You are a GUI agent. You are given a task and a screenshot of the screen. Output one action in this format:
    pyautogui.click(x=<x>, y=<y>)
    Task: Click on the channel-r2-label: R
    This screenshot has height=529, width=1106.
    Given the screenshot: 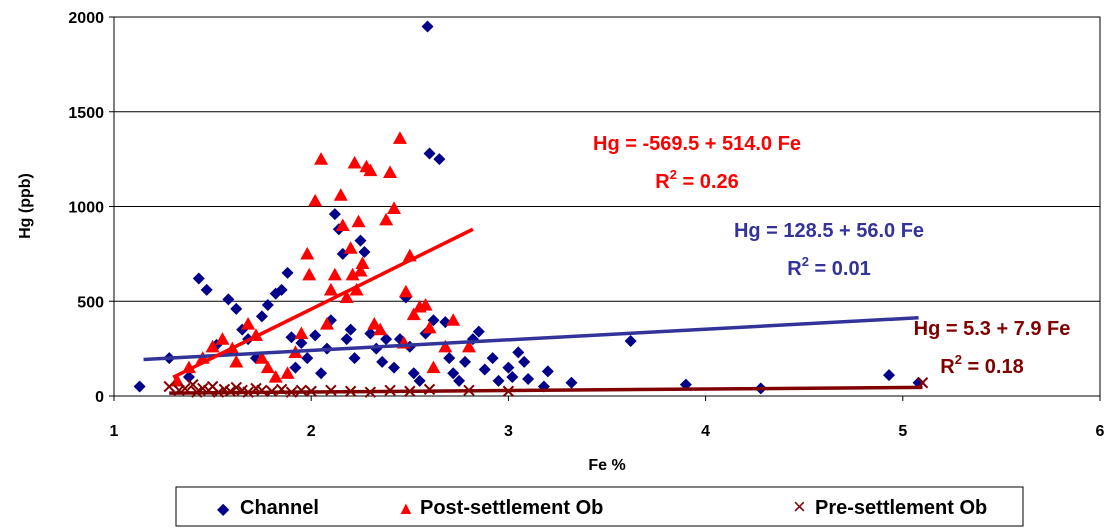 What is the action you would take?
    pyautogui.click(x=794, y=269)
    